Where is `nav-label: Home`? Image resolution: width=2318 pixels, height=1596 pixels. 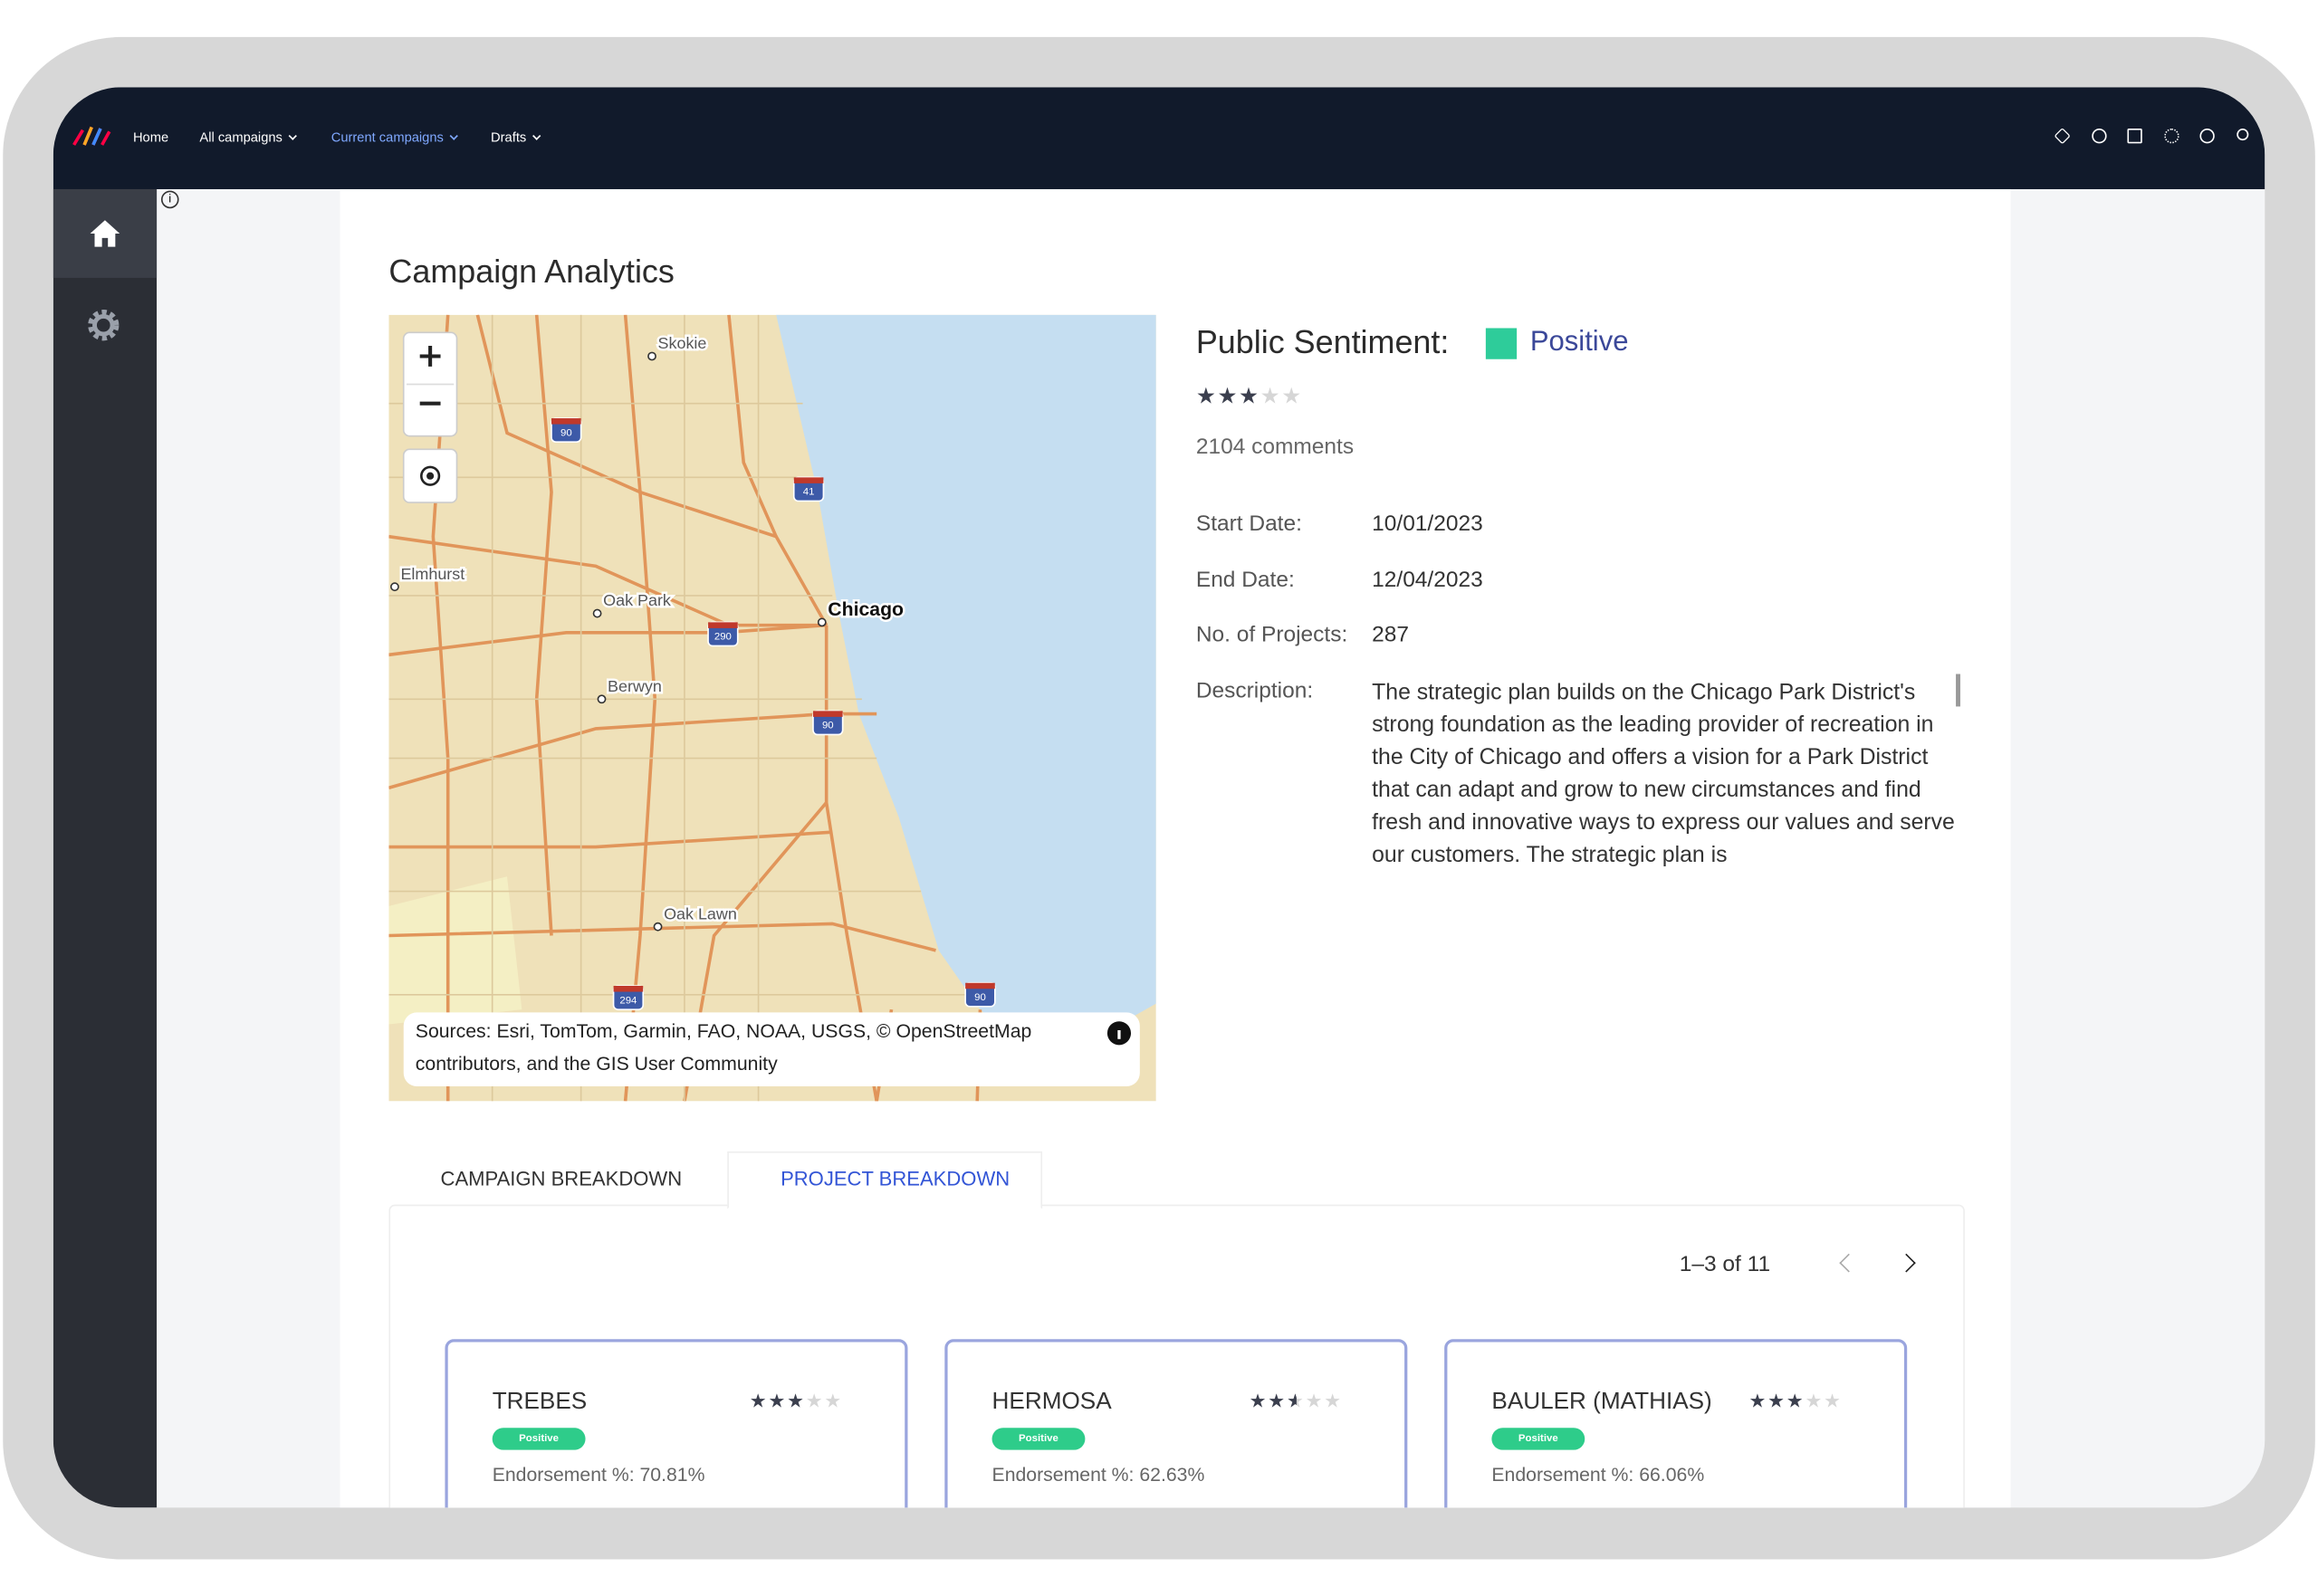 nav-label: Home is located at coordinates (150, 137).